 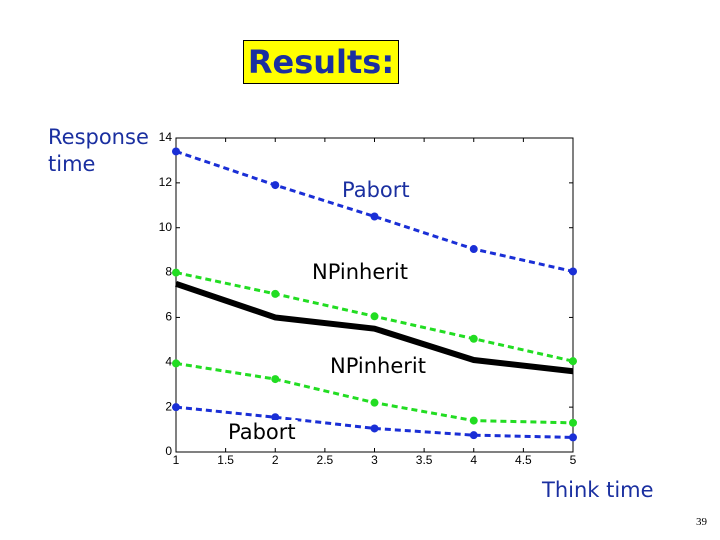 What do you see at coordinates (523, 460) in the screenshot?
I see `x-tick-label: 4.5` at bounding box center [523, 460].